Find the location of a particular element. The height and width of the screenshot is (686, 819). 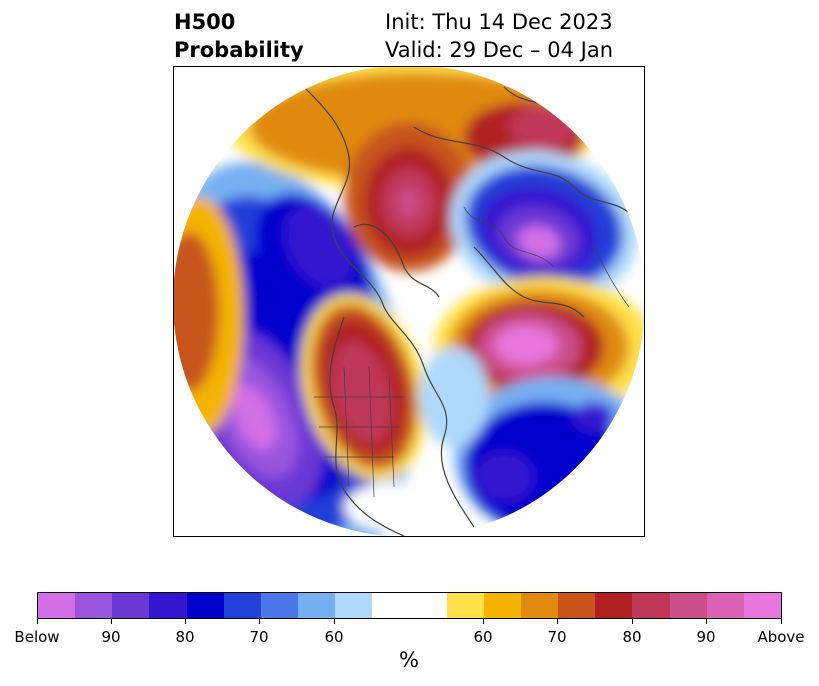

colorbar-tick-label: Below is located at coordinates (37, 637).